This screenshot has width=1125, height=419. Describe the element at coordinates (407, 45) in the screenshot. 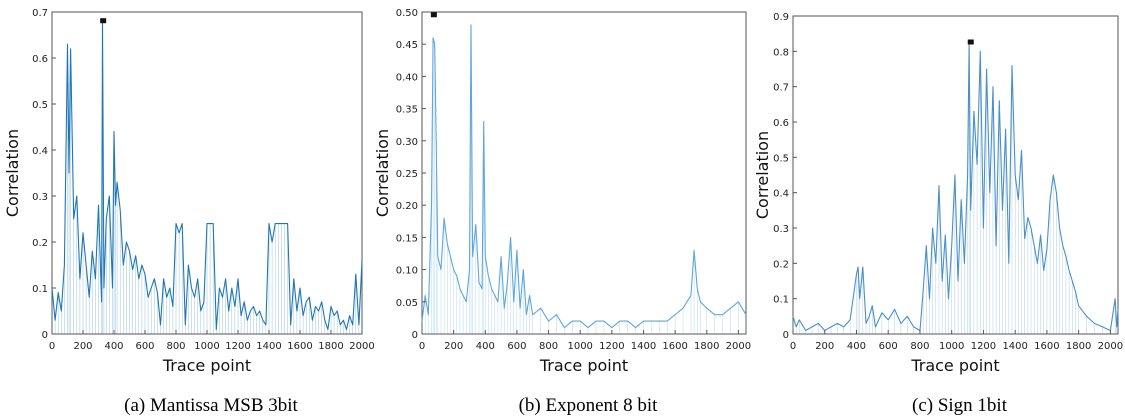

I see `y-tick-label: 0.45` at that location.